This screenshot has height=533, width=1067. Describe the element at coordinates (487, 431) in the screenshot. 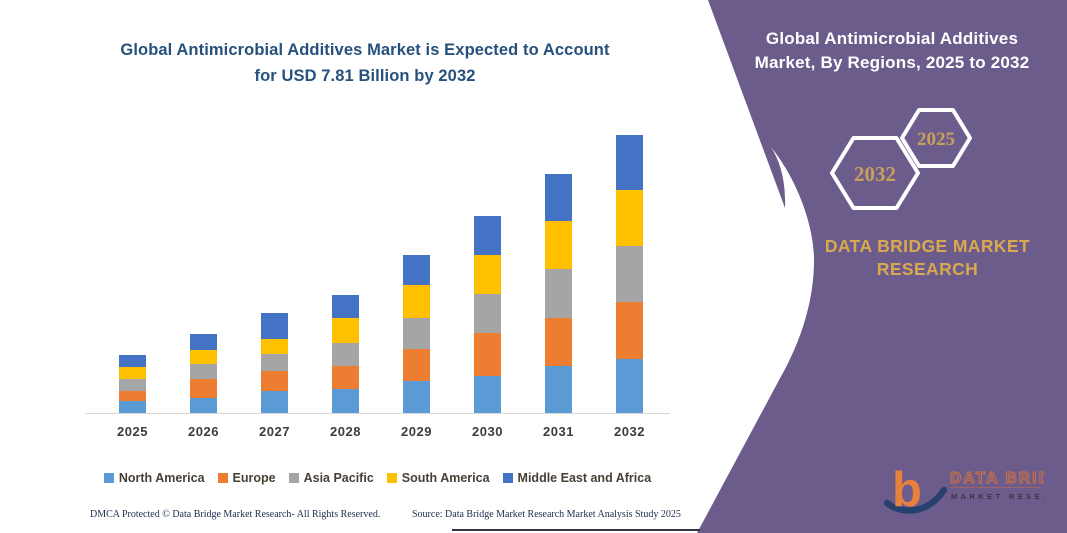

I see `x-axis-label-2030: 2030` at that location.